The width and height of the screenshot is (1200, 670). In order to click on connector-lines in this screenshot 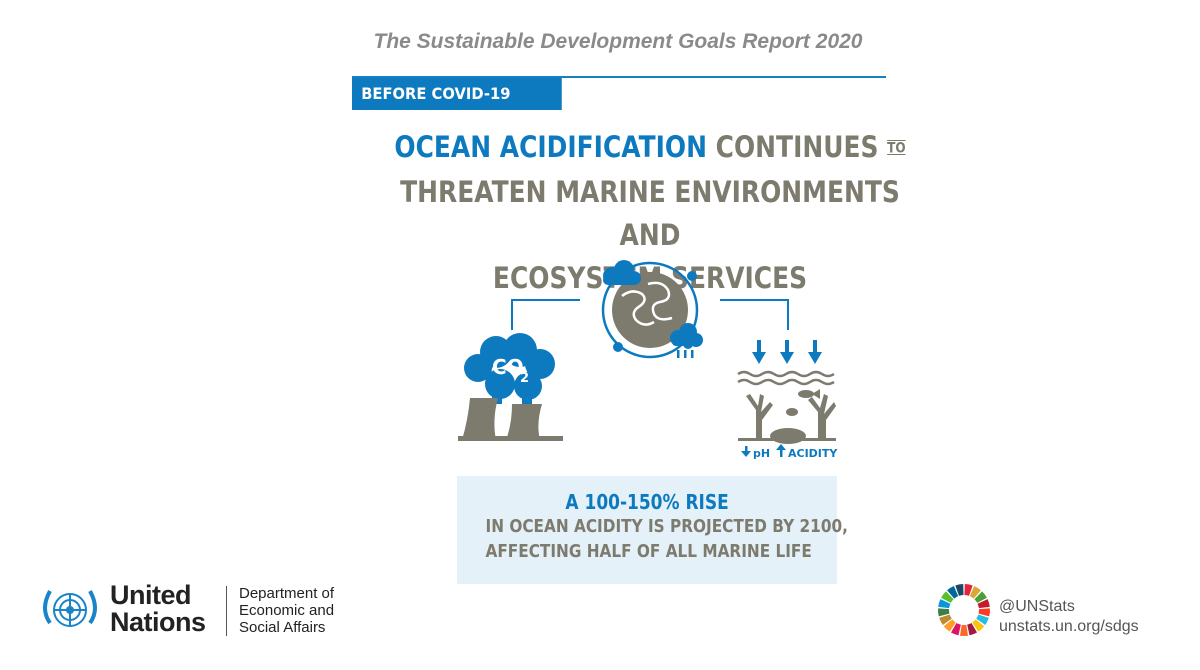, I will do `click(650, 314)`.